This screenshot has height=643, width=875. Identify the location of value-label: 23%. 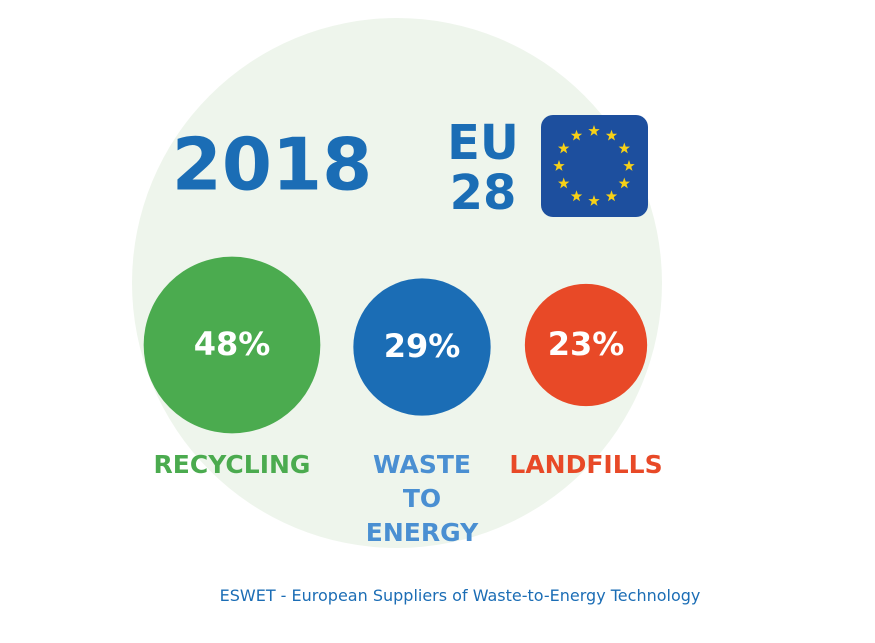
(586, 344).